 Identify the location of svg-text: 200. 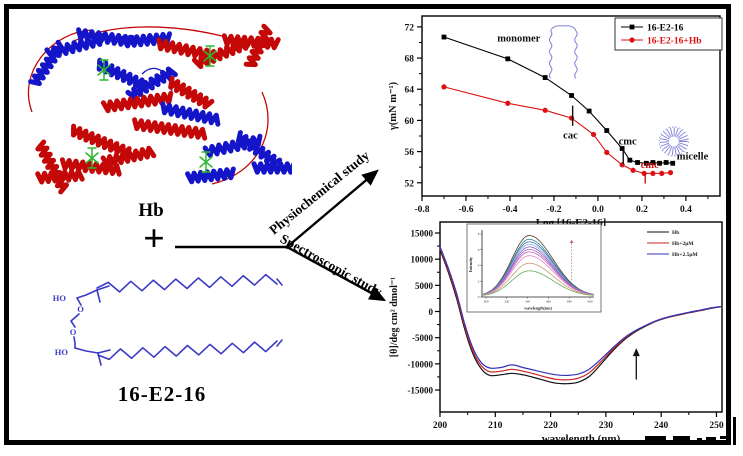
(440, 426).